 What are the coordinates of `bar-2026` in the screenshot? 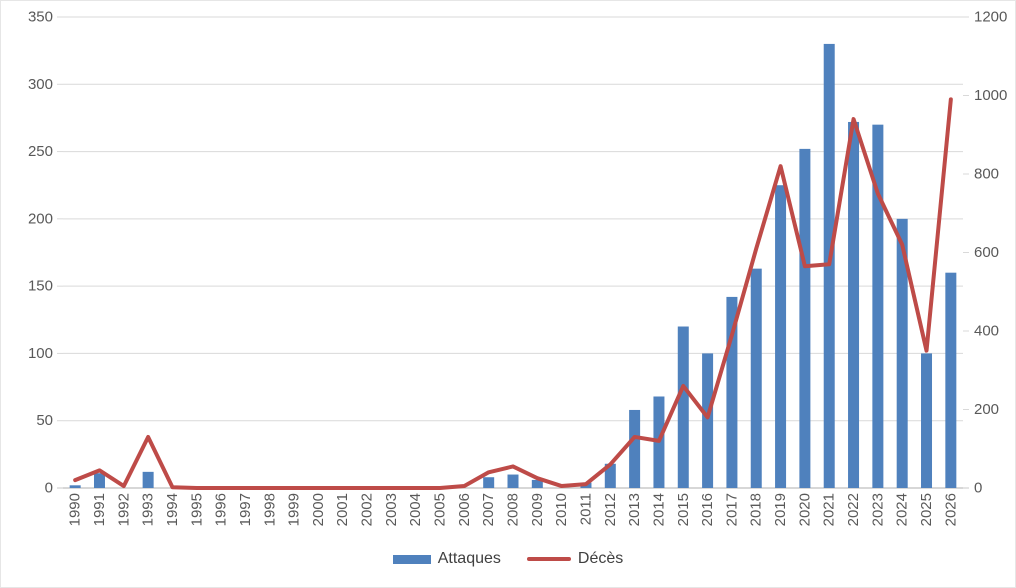 It's located at (951, 380).